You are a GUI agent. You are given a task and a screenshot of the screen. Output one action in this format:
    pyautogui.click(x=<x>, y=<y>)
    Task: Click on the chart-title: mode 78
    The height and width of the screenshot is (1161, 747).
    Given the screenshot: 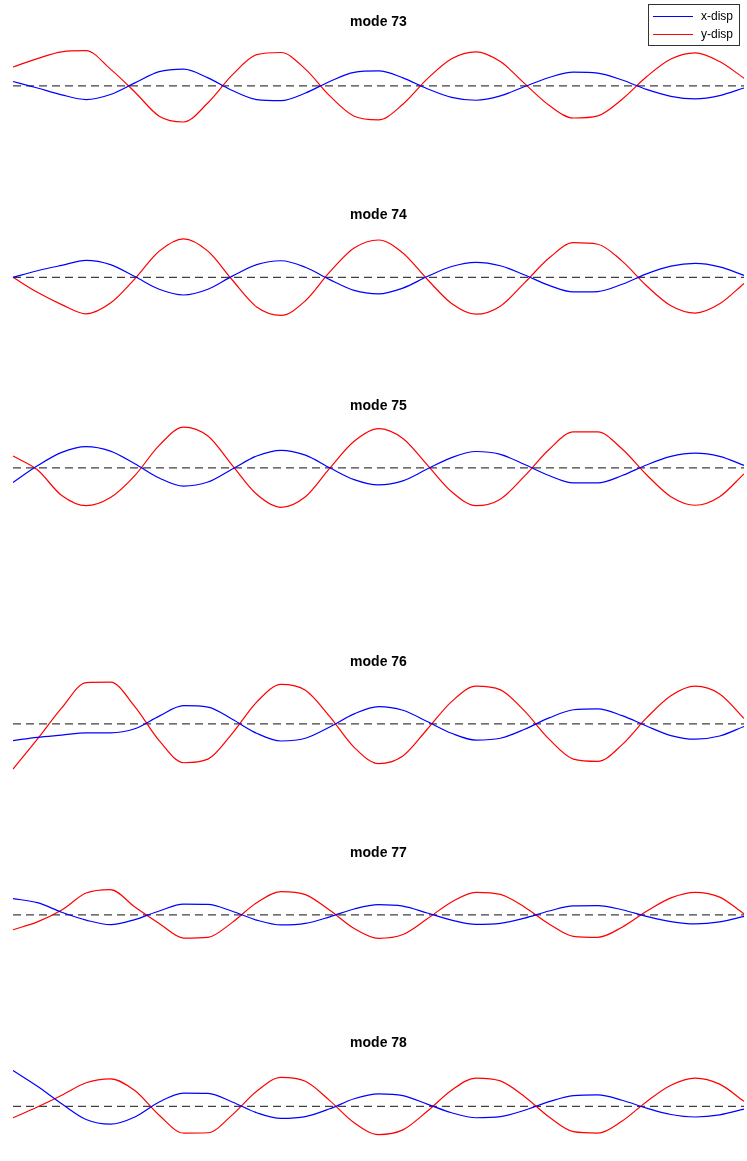 What is the action you would take?
    pyautogui.click(x=378, y=1042)
    